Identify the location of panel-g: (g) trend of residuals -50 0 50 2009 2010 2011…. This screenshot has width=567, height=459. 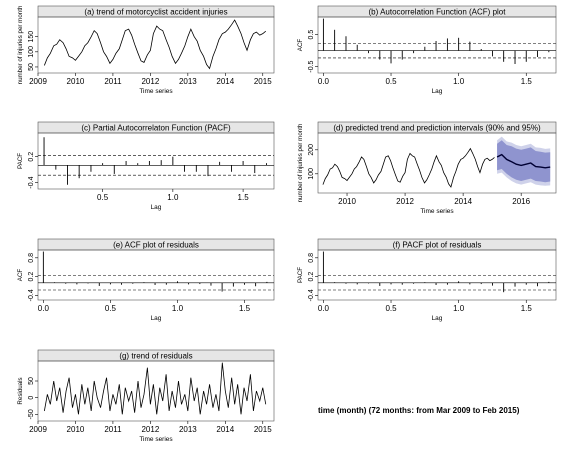
(146, 396).